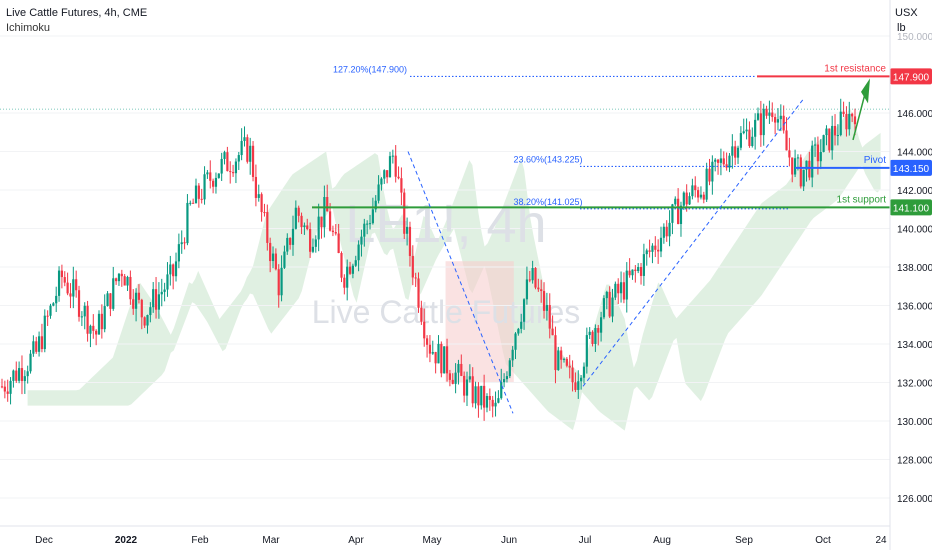 The image size is (932, 550). What do you see at coordinates (914, 268) in the screenshot?
I see `y-tick-label: 138.000` at bounding box center [914, 268].